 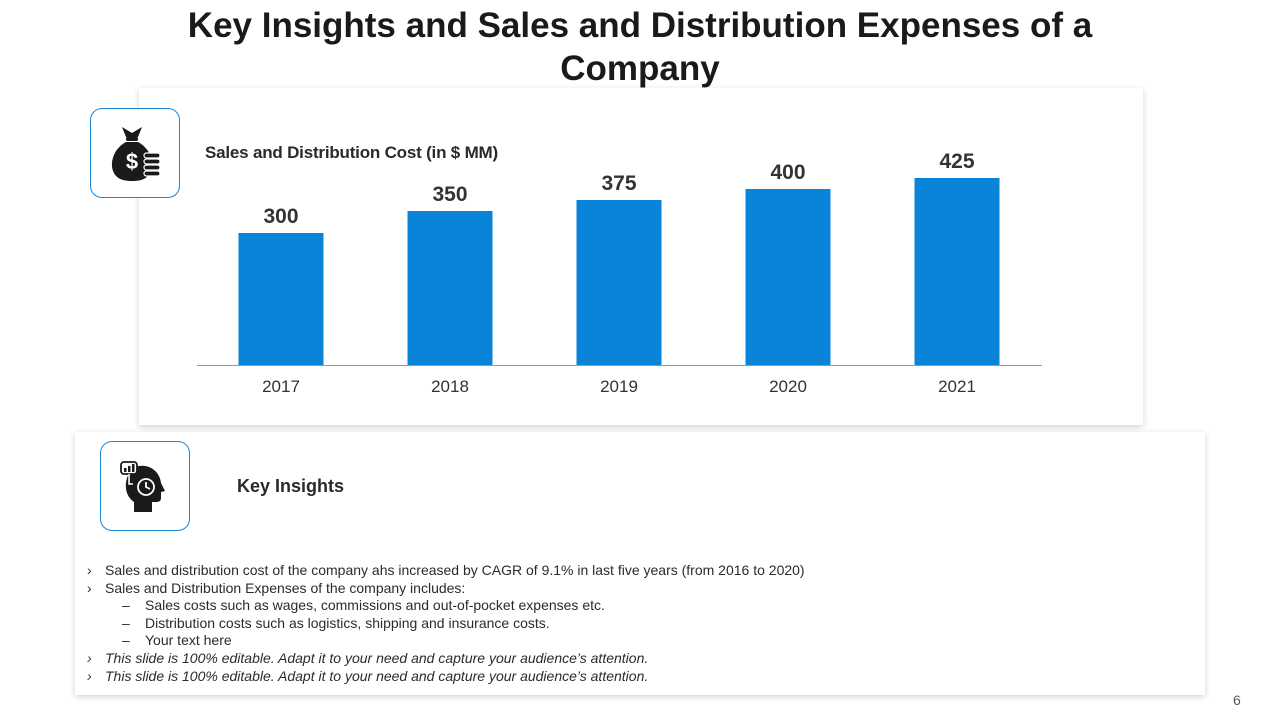 What do you see at coordinates (619, 282) in the screenshot?
I see `bar-2019` at bounding box center [619, 282].